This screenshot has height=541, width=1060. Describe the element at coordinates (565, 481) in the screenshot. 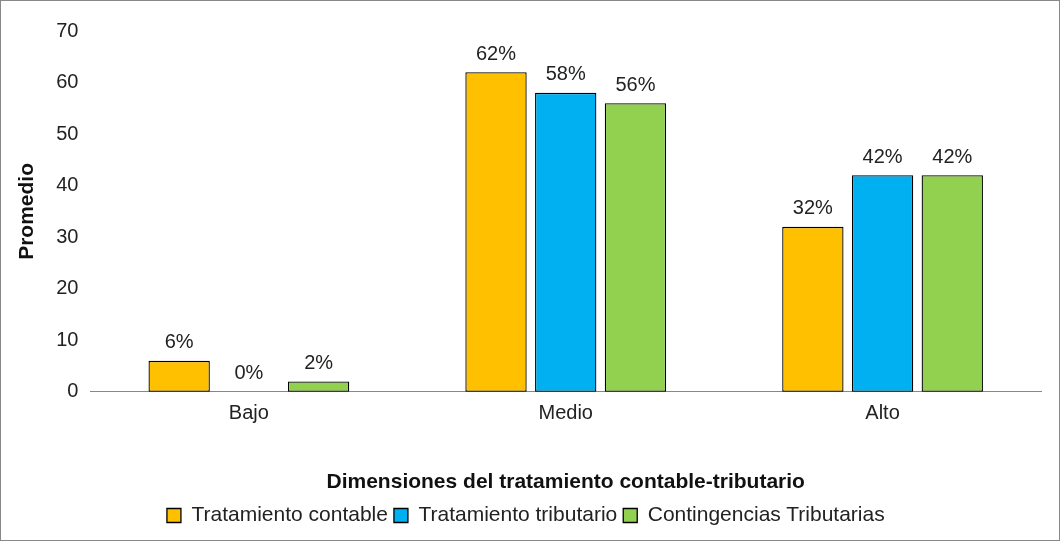

I see `x-axis-title: Dimensiones del tratamiento contable-tributario` at that location.